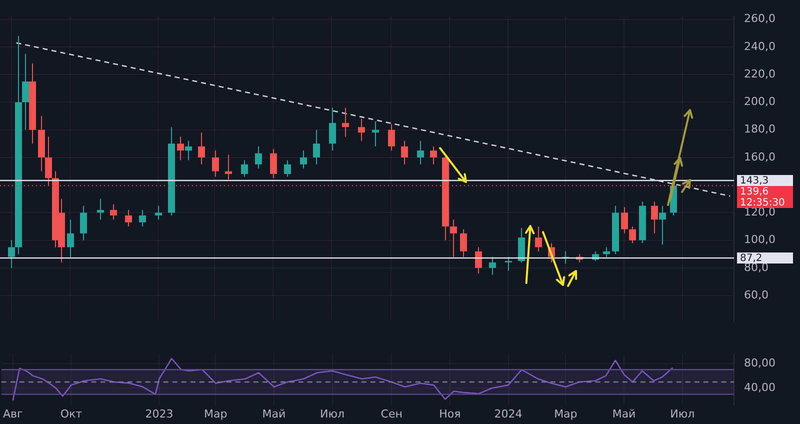 The image size is (800, 424). What do you see at coordinates (760, 46) in the screenshot?
I see `y-tick-label: 240,0` at bounding box center [760, 46].